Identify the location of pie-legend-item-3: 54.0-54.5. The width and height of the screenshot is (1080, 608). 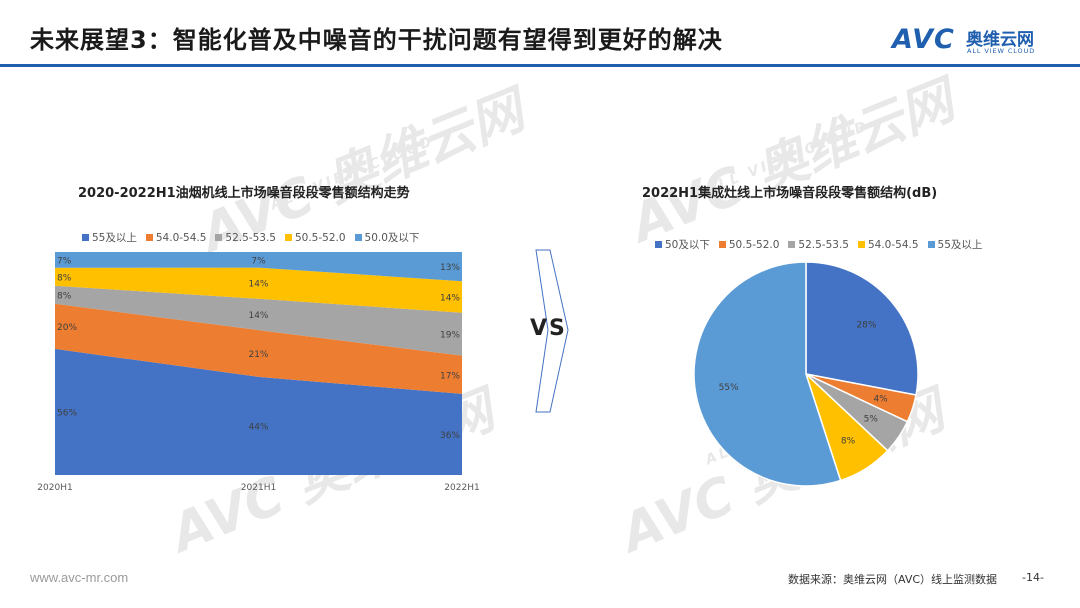
(888, 244).